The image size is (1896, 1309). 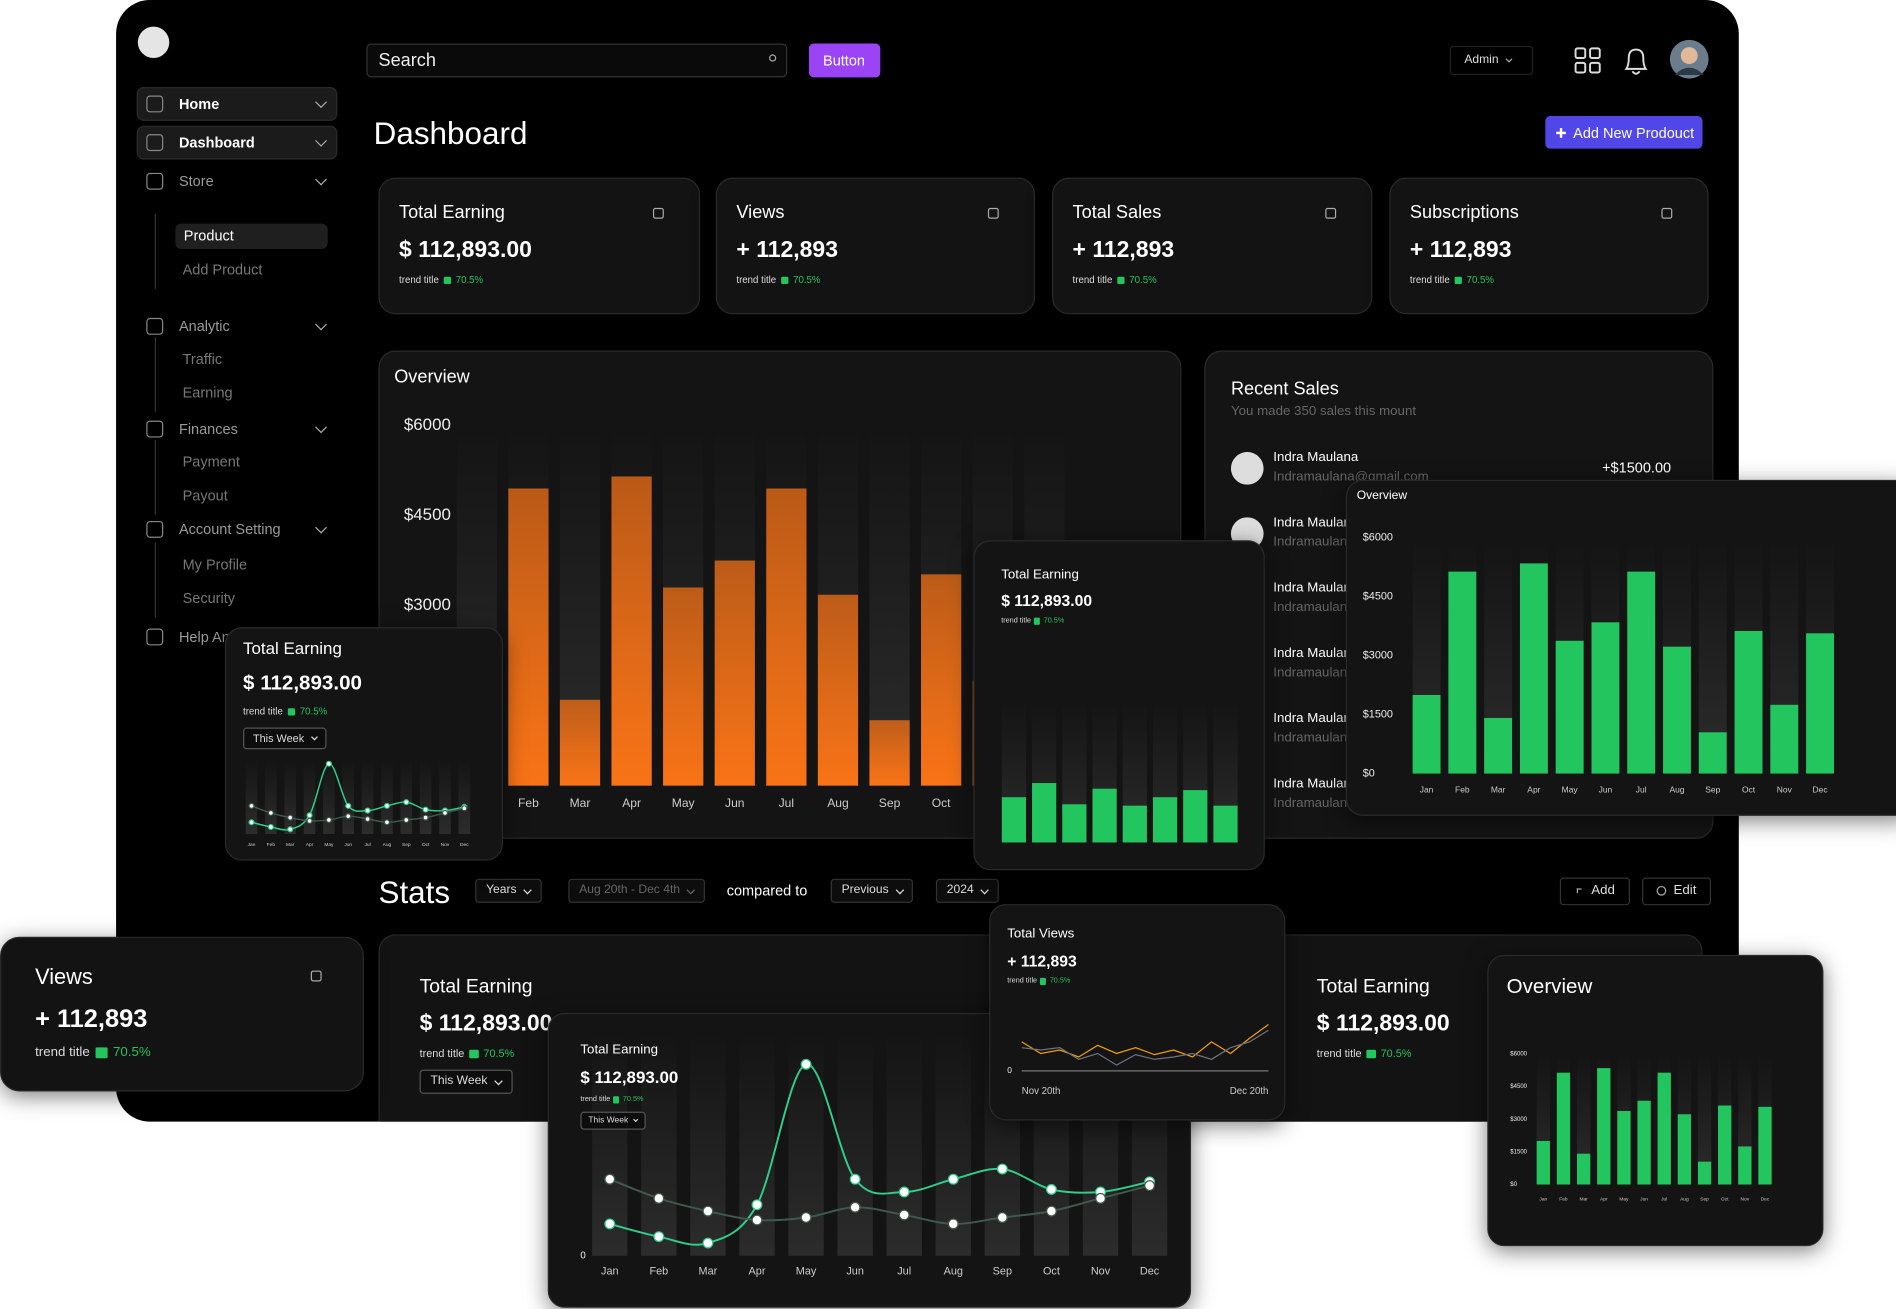 I want to click on x-tick-label: Mar, so click(x=708, y=1271).